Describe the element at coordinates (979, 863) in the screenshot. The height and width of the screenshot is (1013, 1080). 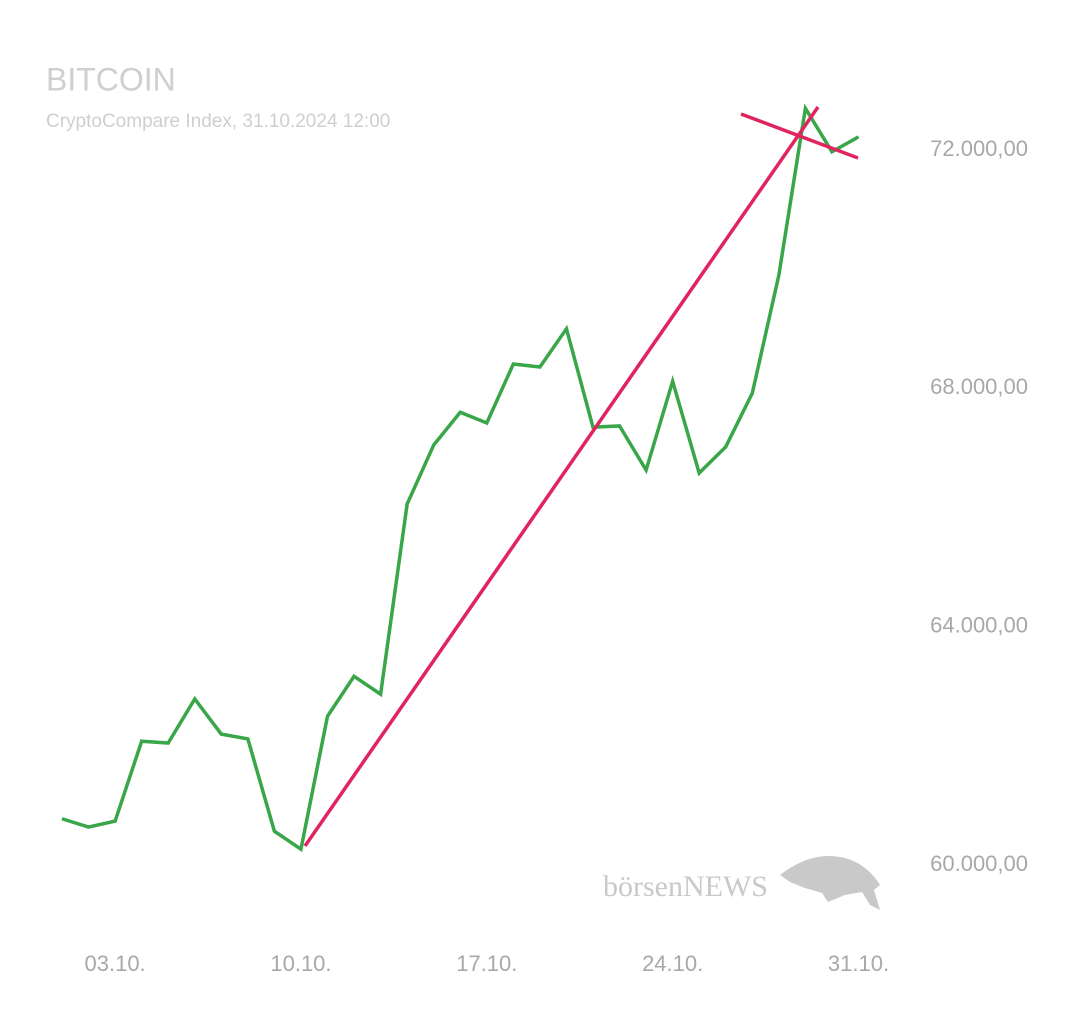
I see `y-tick-label: 60.000,00` at that location.